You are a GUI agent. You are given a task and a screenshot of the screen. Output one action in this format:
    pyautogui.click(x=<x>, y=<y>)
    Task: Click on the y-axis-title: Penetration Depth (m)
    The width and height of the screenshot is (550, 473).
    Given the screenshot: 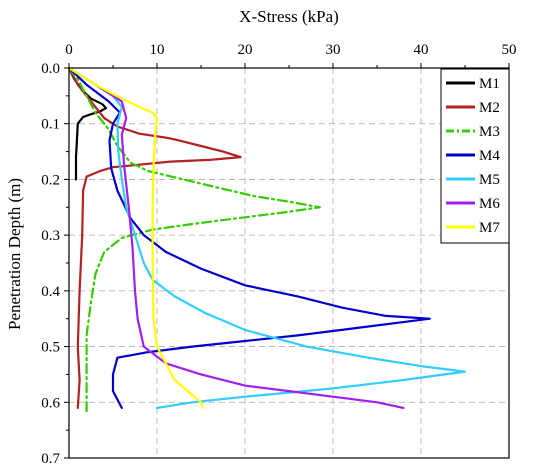 What is the action you would take?
    pyautogui.click(x=14, y=254)
    